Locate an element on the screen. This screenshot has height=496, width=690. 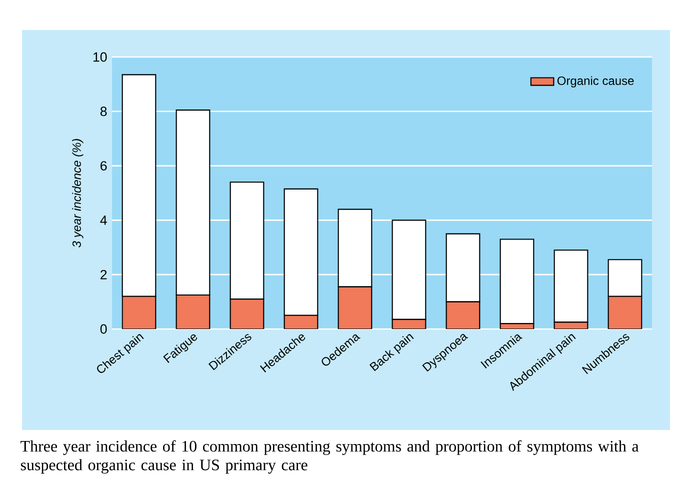
y-tick-label: 2 is located at coordinates (103, 275).